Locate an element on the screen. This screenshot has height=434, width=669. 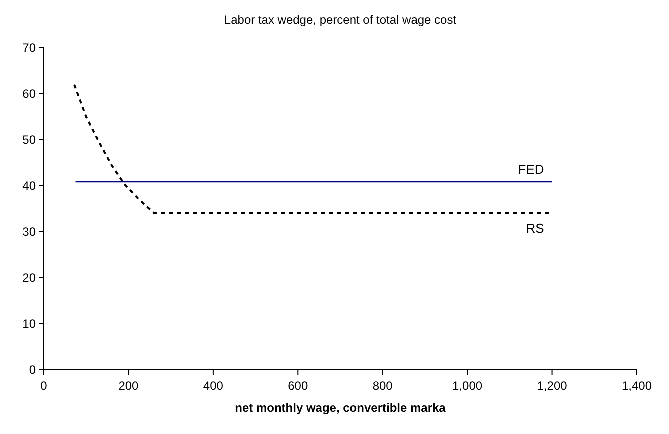
x-tick-label: 1,000 is located at coordinates (467, 386).